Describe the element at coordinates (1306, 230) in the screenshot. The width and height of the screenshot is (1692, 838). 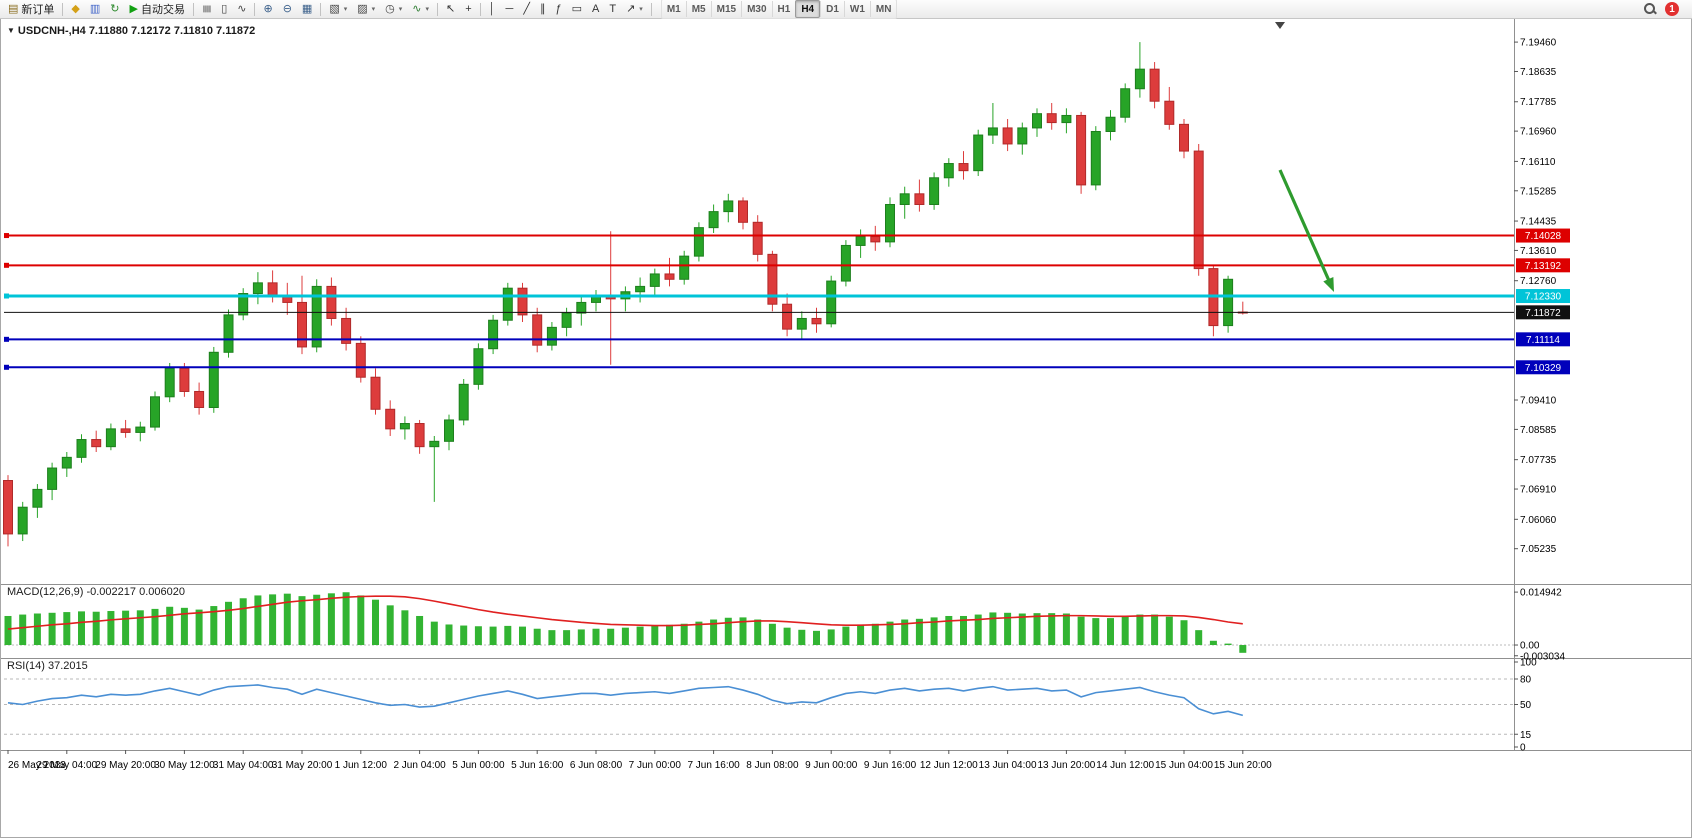
I see `trend-arrow-annotation` at that location.